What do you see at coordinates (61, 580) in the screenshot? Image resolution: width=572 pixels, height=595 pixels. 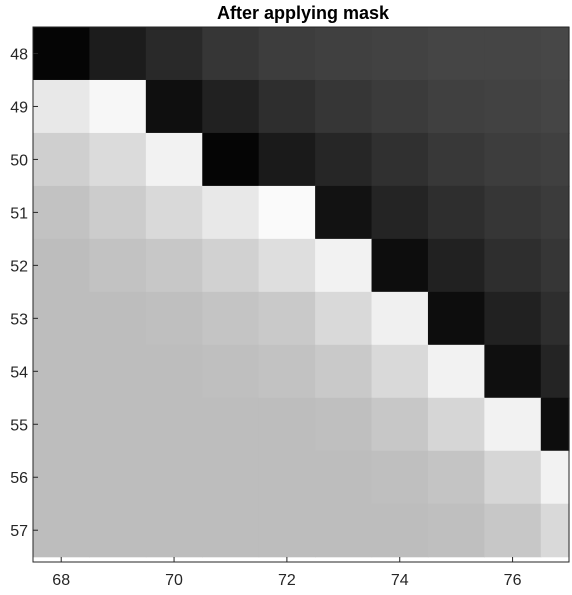 I see `x-tick-label: 68` at bounding box center [61, 580].